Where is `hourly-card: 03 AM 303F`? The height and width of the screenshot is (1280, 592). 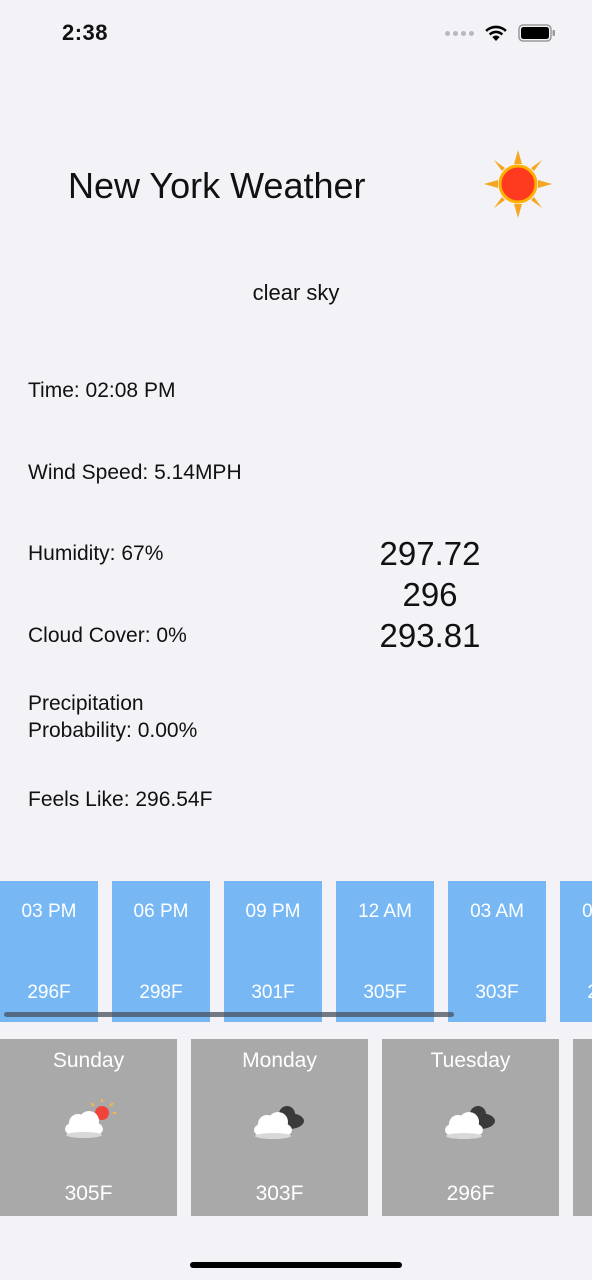 hourly-card: 03 AM 303F is located at coordinates (497, 951).